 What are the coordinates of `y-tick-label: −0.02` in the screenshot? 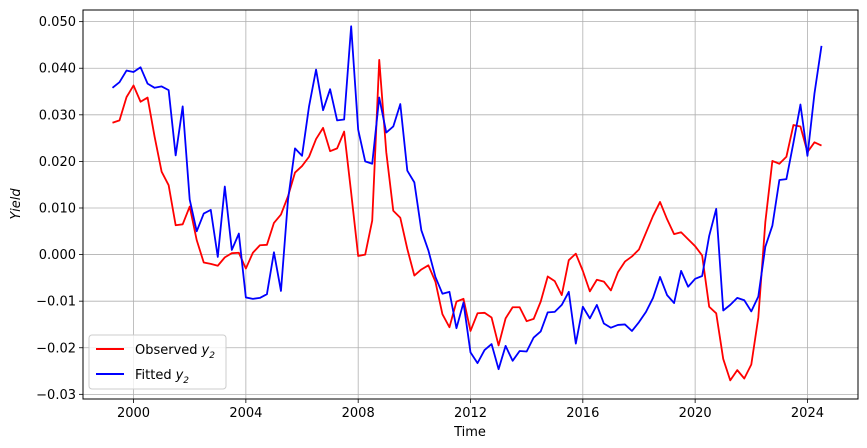 It's located at (56, 348).